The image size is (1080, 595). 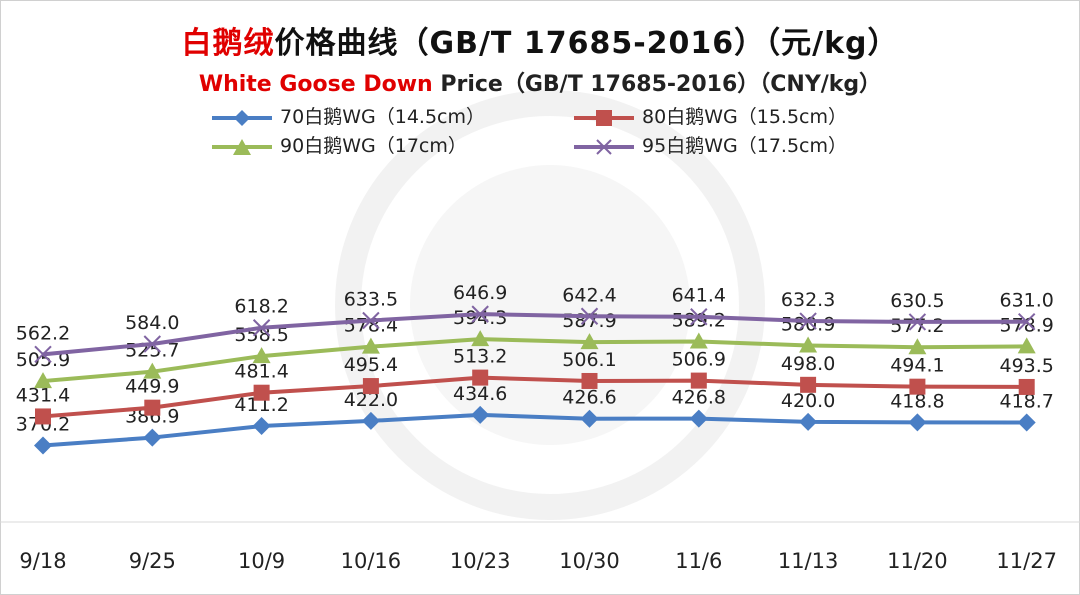 I want to click on data-label: 426.6, so click(x=589, y=398).